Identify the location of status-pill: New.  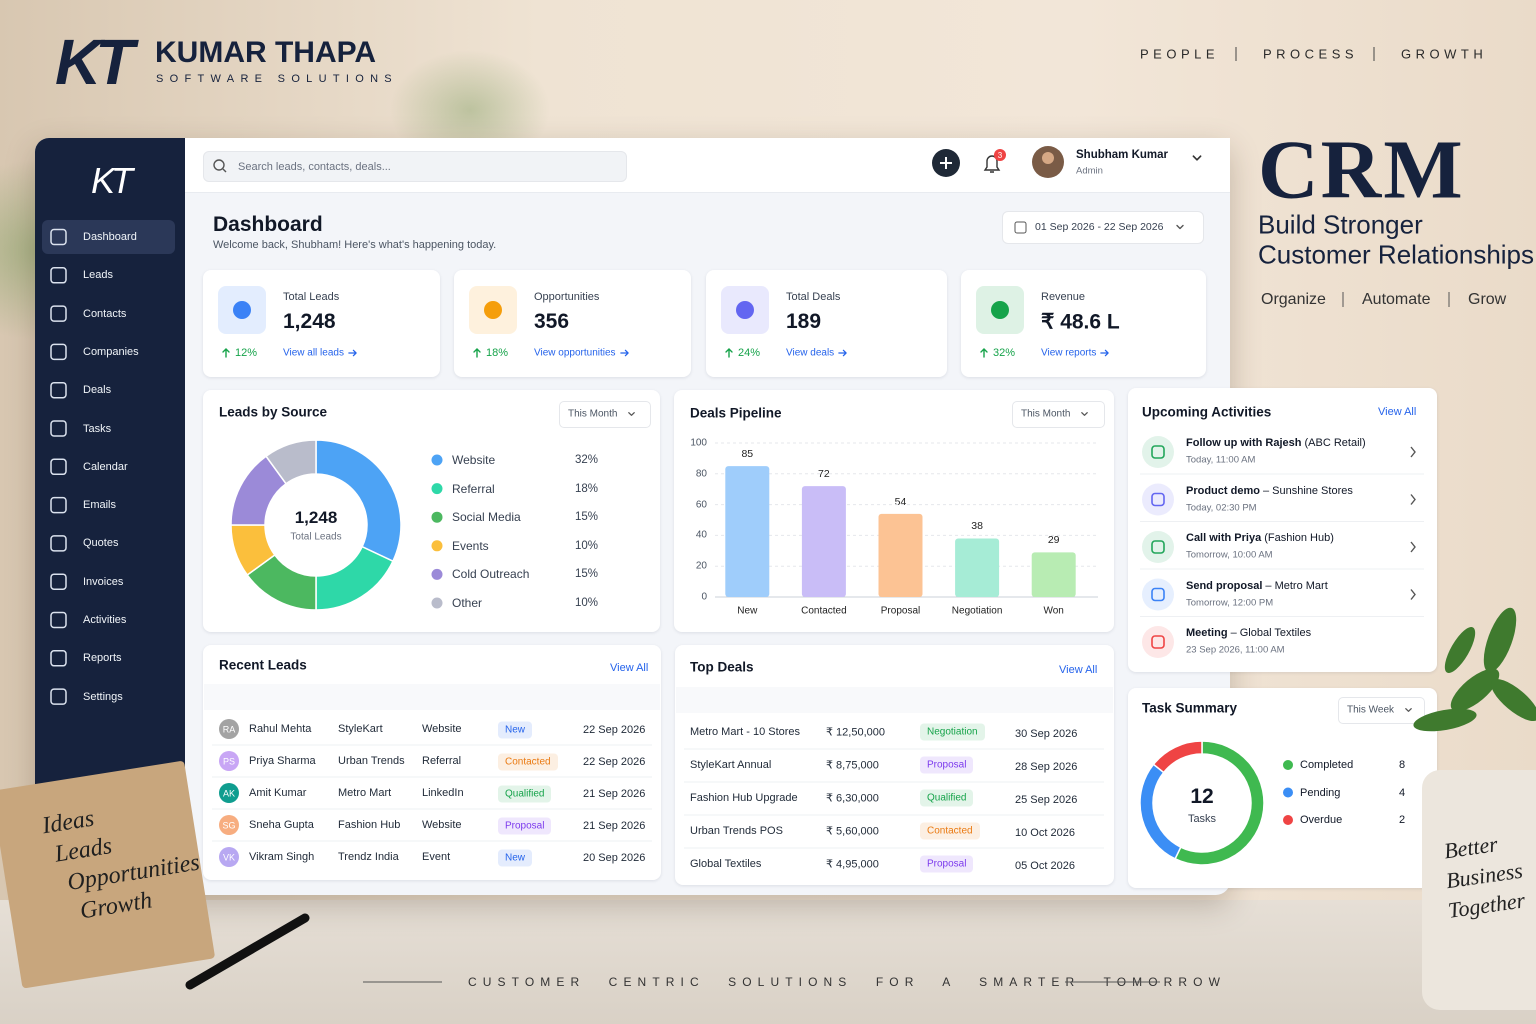
(515, 730).